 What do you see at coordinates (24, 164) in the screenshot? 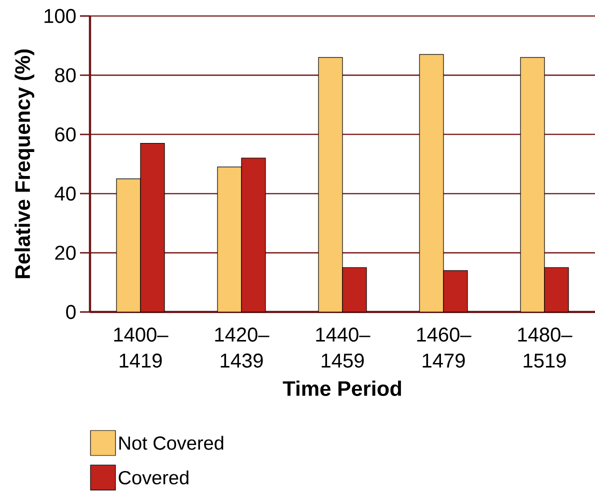
I see `y-axis-title: Relative Frequency (%)` at bounding box center [24, 164].